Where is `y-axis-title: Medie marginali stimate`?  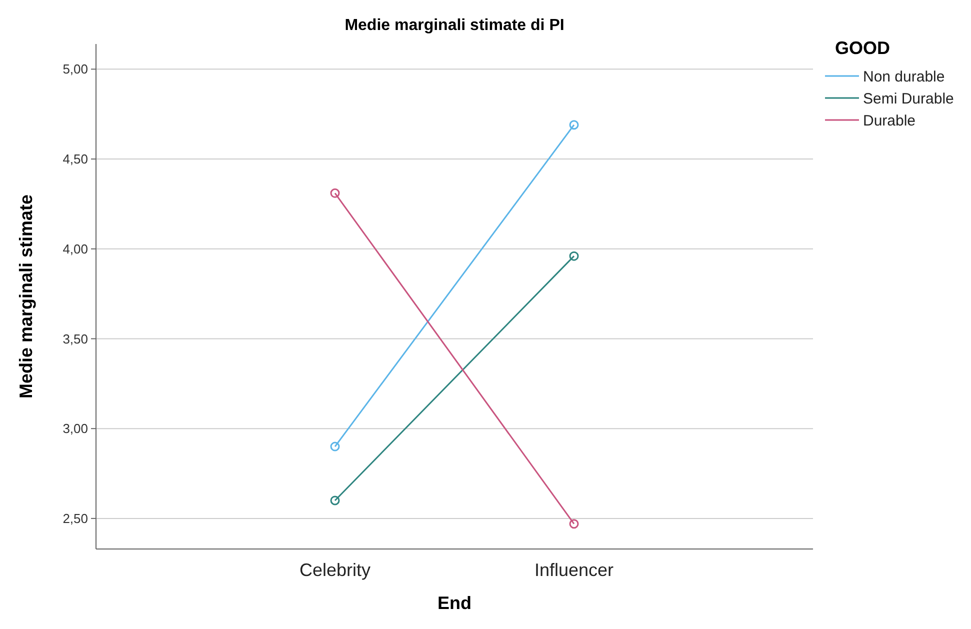
y-axis-title: Medie marginali stimate is located at coordinates (26, 296).